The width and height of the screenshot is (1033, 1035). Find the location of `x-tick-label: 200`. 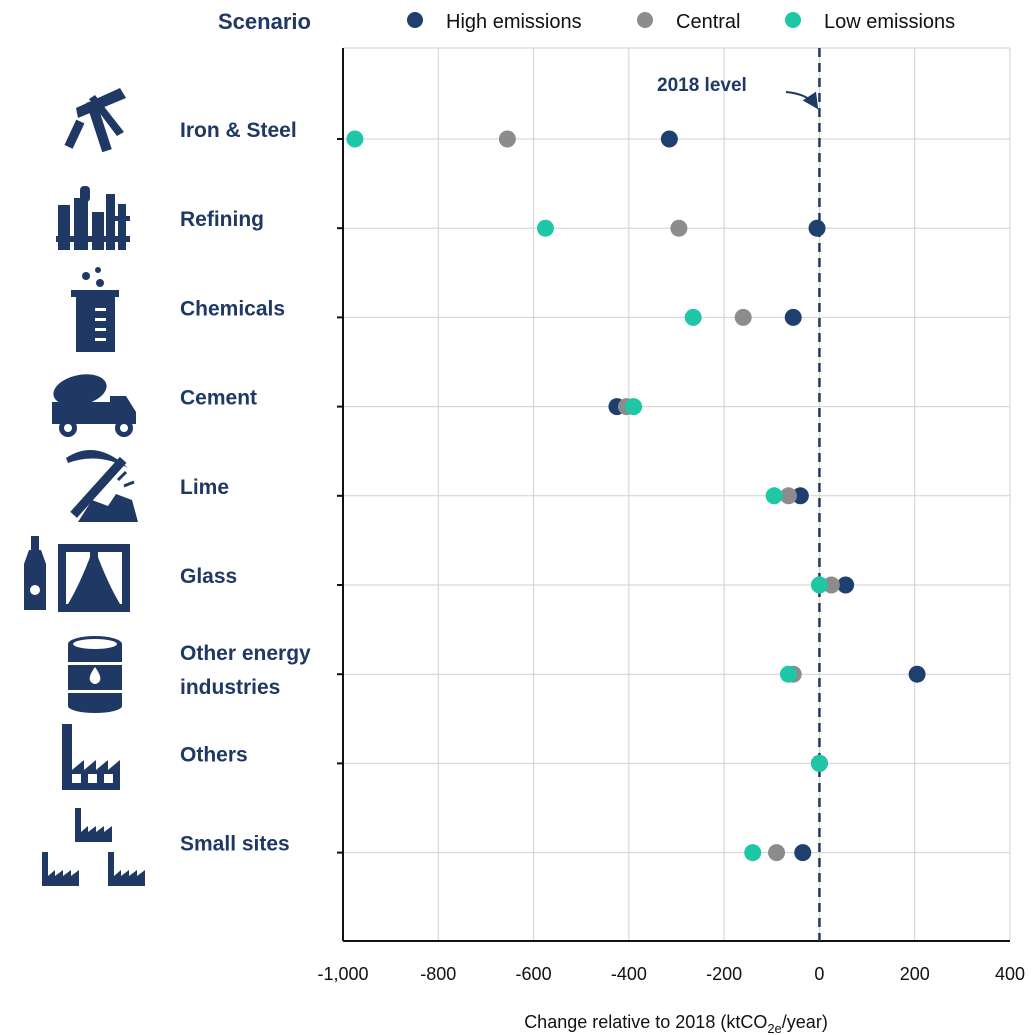

x-tick-label: 200 is located at coordinates (915, 974).